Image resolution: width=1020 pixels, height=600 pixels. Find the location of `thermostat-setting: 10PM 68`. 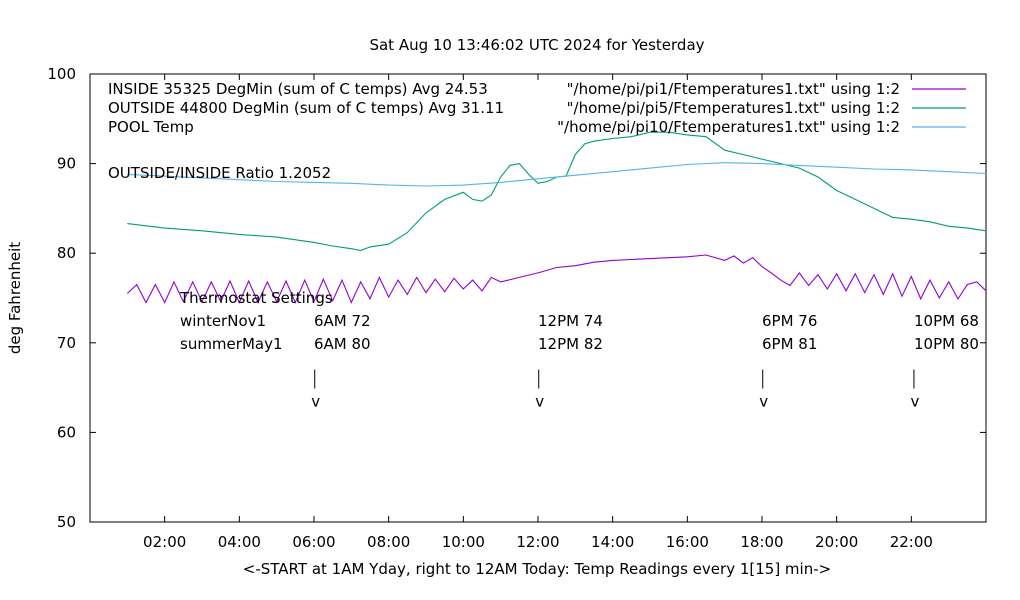

thermostat-setting: 10PM 68 is located at coordinates (946, 321).